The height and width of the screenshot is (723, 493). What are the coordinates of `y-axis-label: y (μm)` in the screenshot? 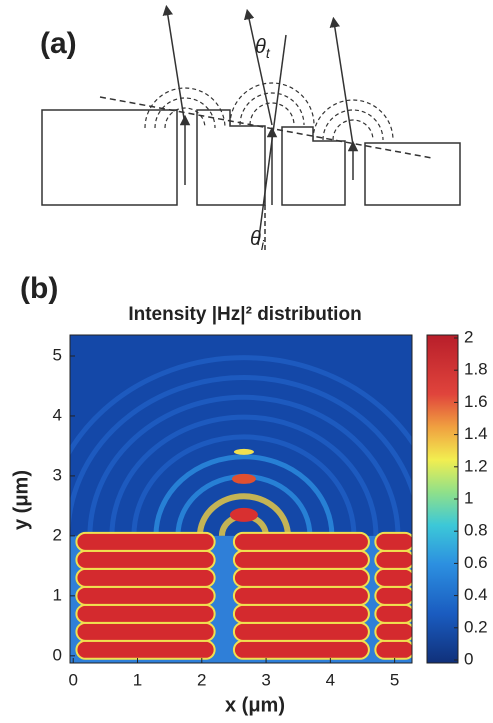 It's located at (21, 500).